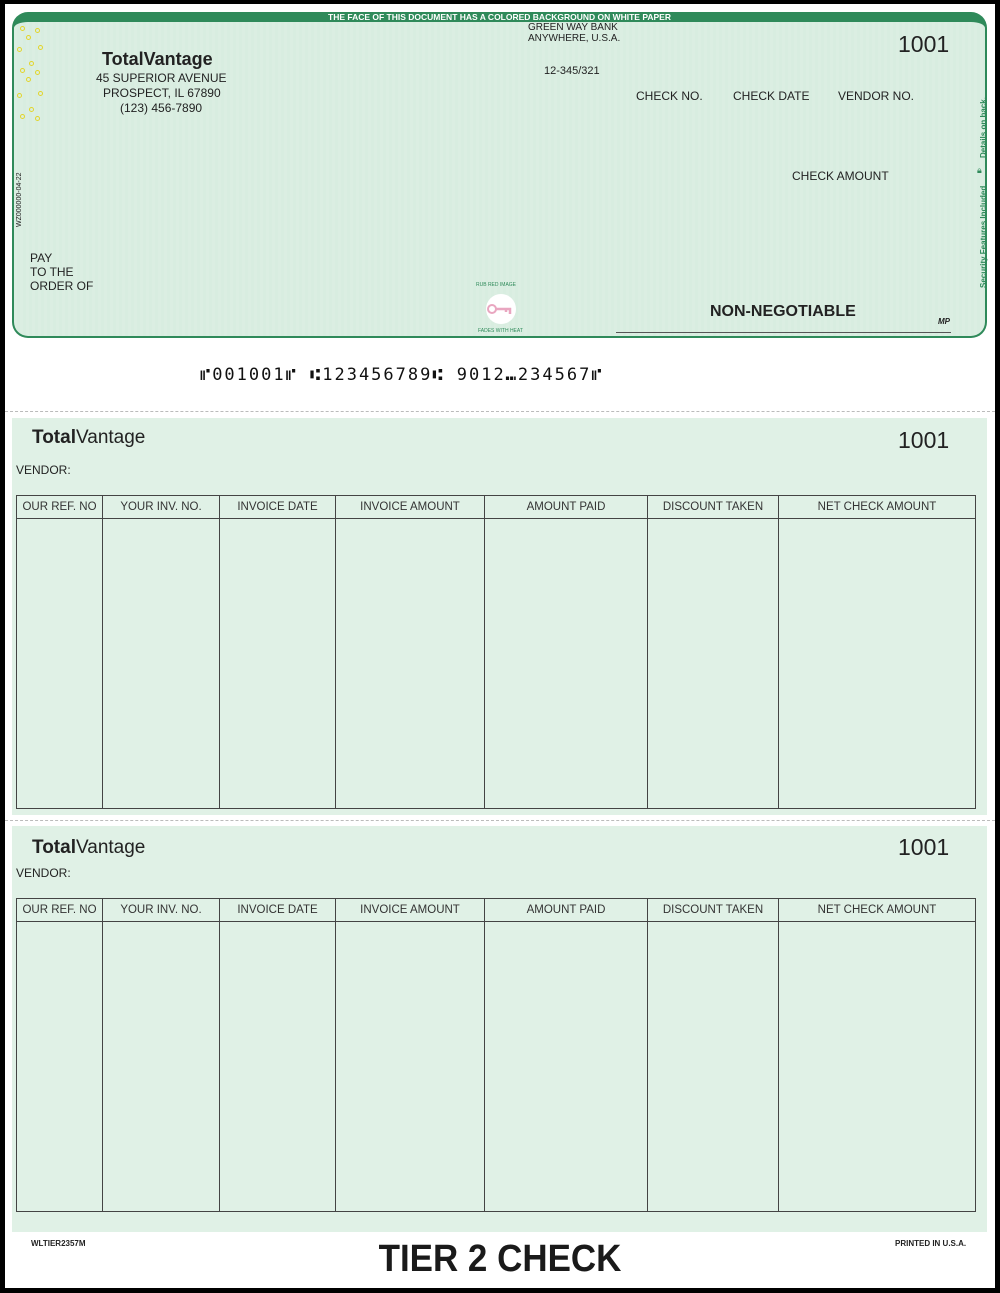 Image resolution: width=1000 pixels, height=1293 pixels. What do you see at coordinates (783, 332) in the screenshot?
I see `signature-line` at bounding box center [783, 332].